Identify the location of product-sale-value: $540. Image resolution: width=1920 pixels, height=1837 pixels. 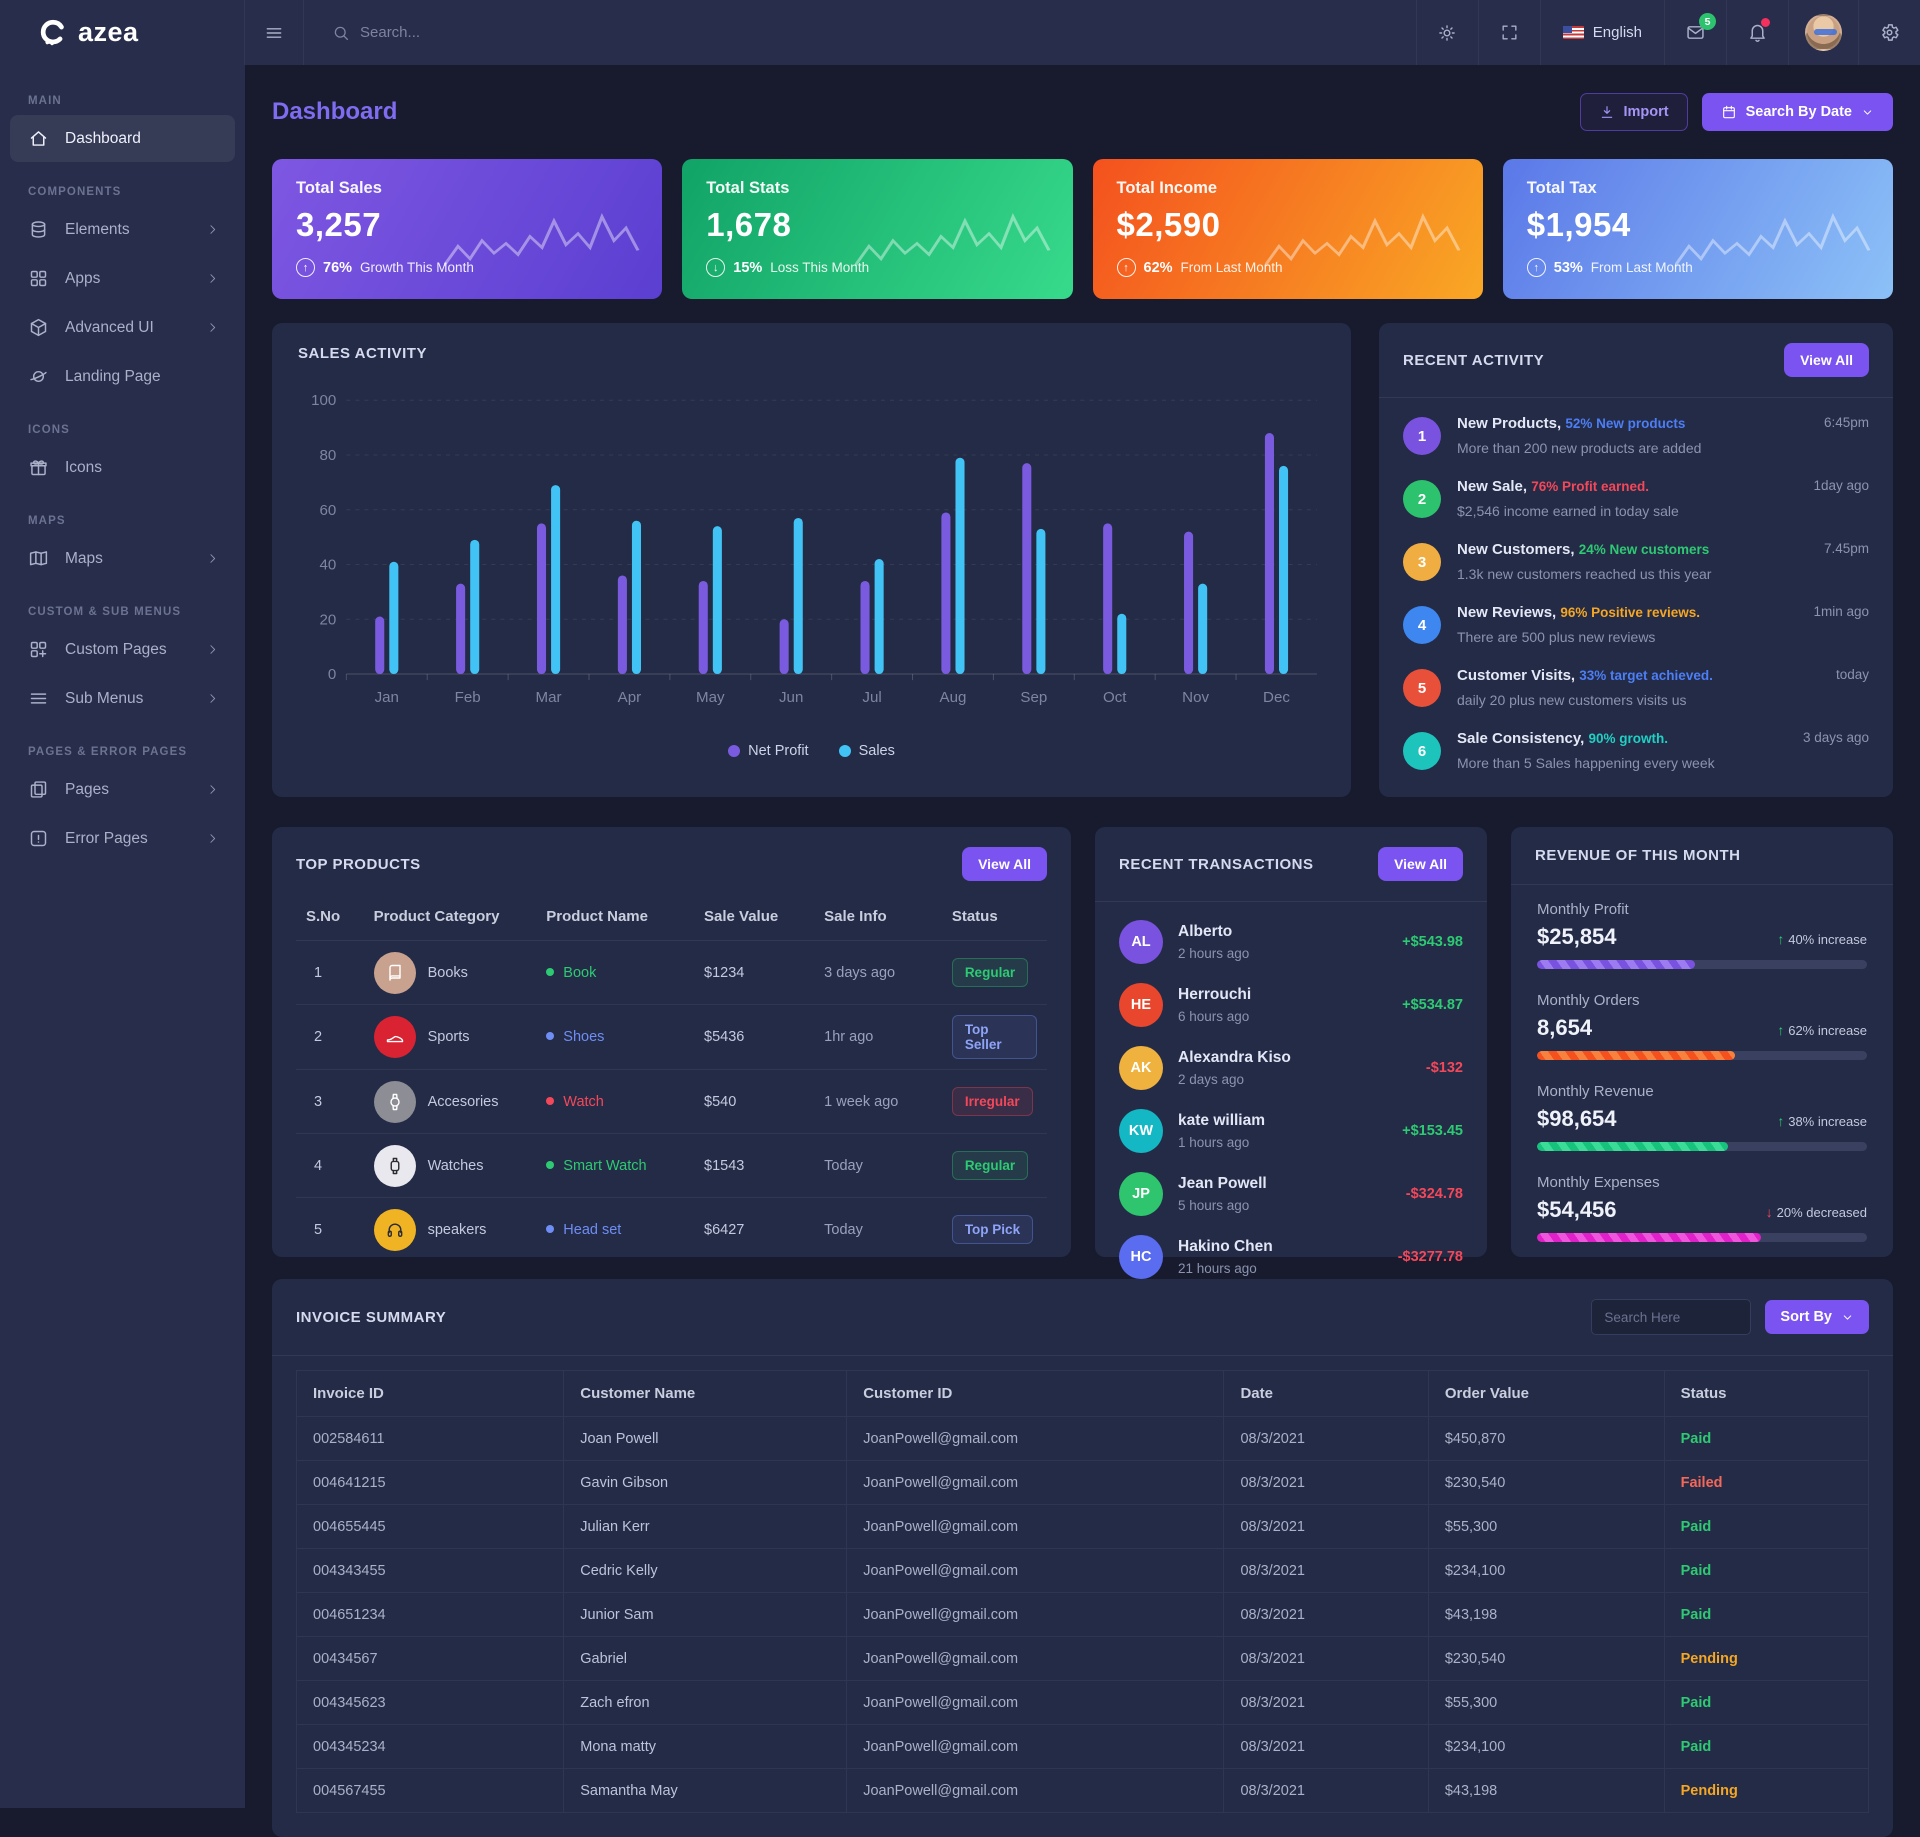
(754, 1101).